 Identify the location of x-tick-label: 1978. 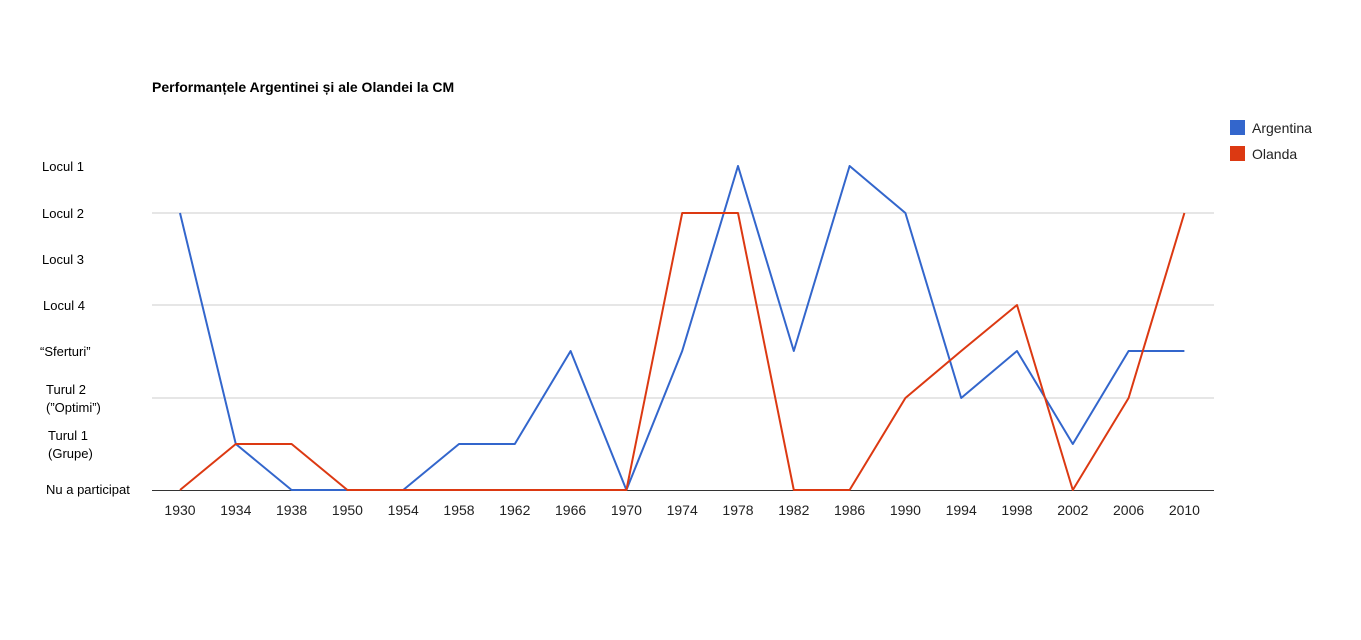
(737, 510).